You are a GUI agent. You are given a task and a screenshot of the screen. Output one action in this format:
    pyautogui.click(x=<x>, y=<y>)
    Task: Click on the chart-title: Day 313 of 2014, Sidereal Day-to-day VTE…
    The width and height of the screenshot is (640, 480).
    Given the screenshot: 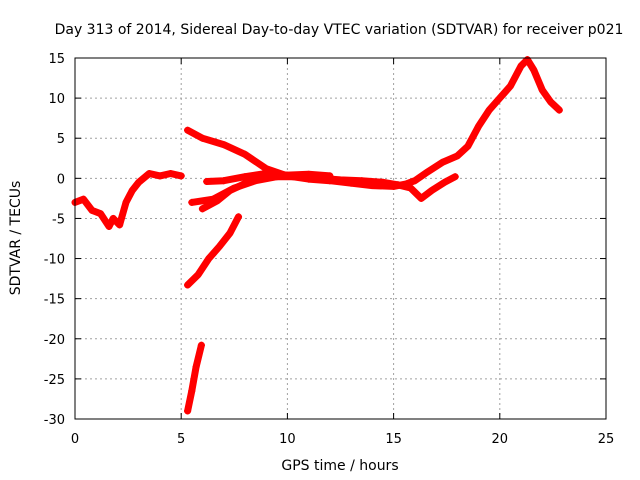 What is the action you would take?
    pyautogui.click(x=339, y=30)
    